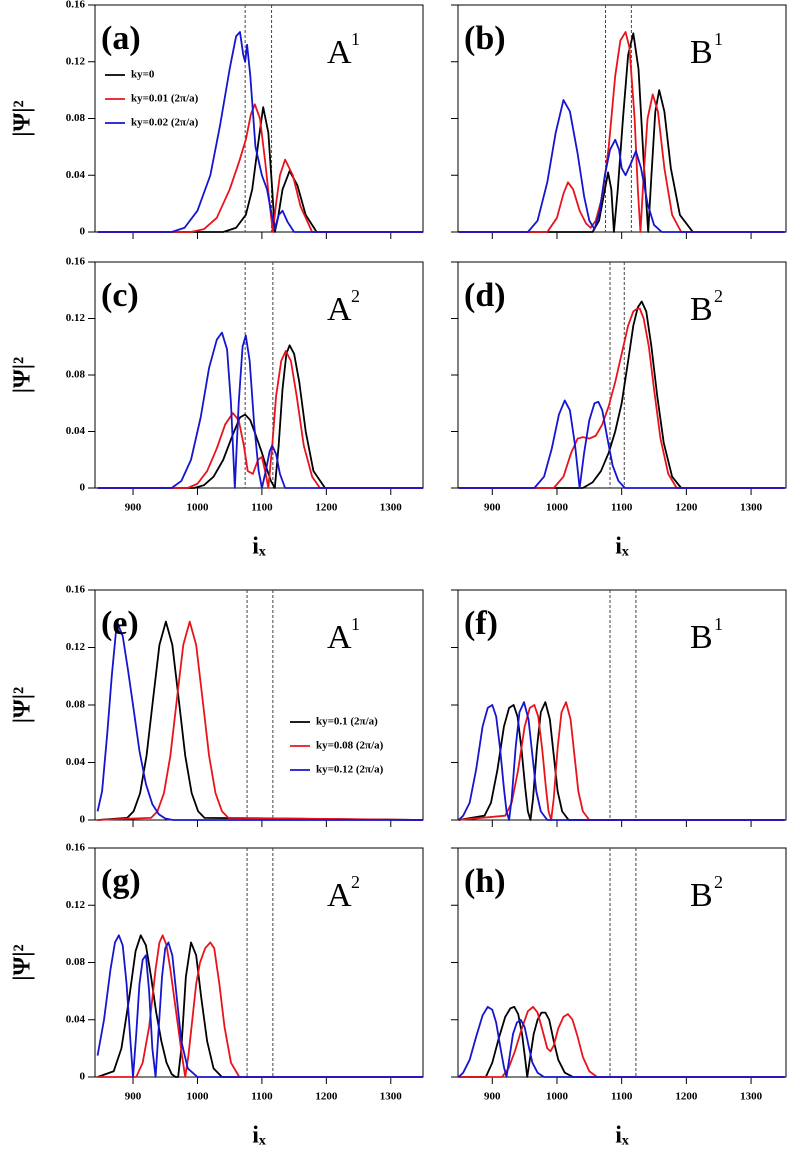 The height and width of the screenshot is (1163, 797). What do you see at coordinates (481, 623) in the screenshot?
I see `panel-label: (f)` at bounding box center [481, 623].